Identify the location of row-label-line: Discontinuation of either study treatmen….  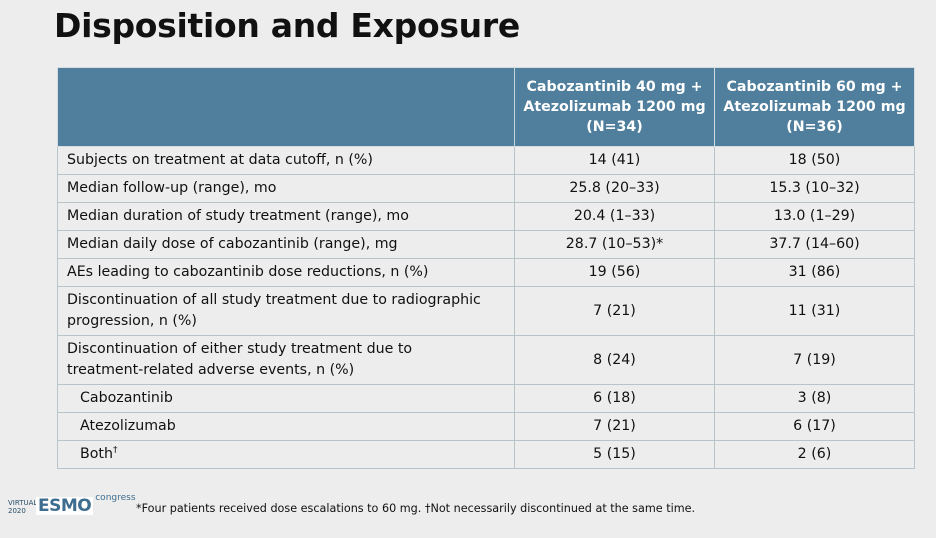
(240, 349).